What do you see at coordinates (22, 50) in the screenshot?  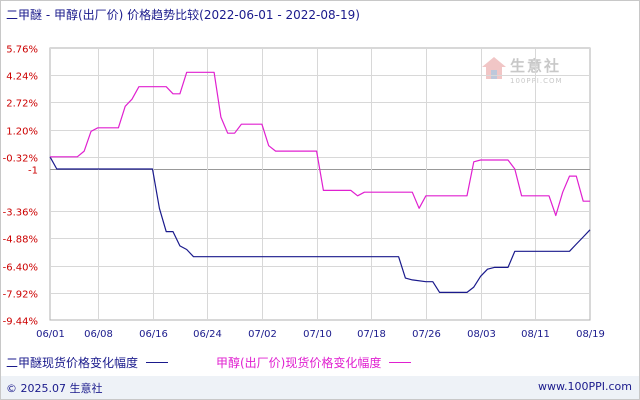 I see `y-tick-label: 5.76%` at bounding box center [22, 50].